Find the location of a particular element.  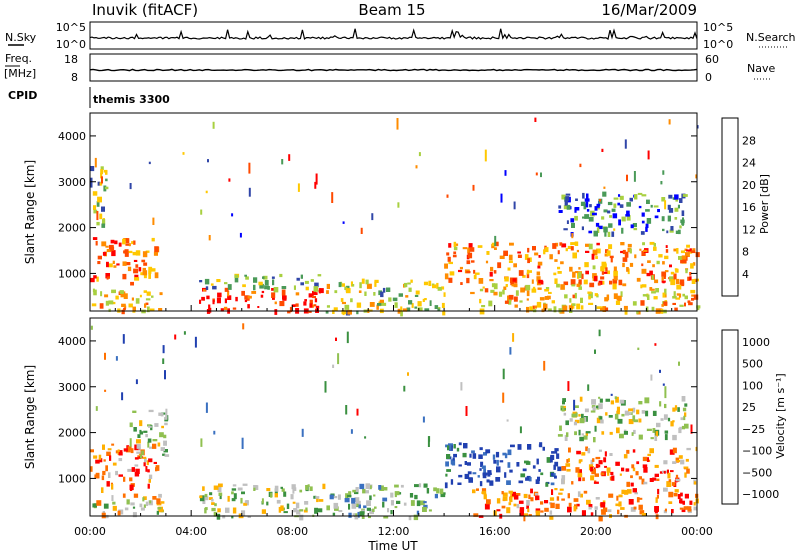

y-tick-label: 2000 is located at coordinates (72, 228).